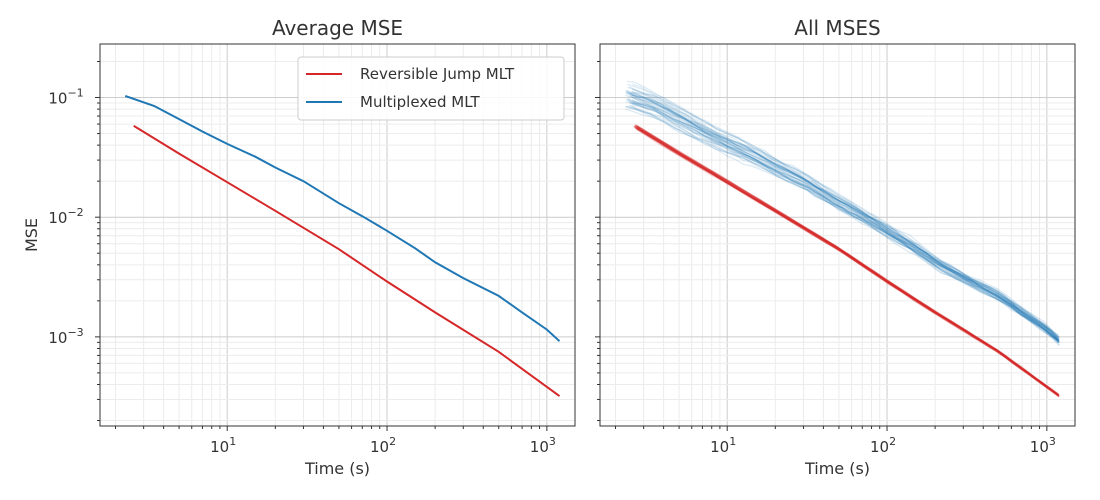 The height and width of the screenshot is (500, 1100). What do you see at coordinates (74, 241) in the screenshot?
I see `y-axis: 10⁻³ 10⁻² 10⁻¹` at bounding box center [74, 241].